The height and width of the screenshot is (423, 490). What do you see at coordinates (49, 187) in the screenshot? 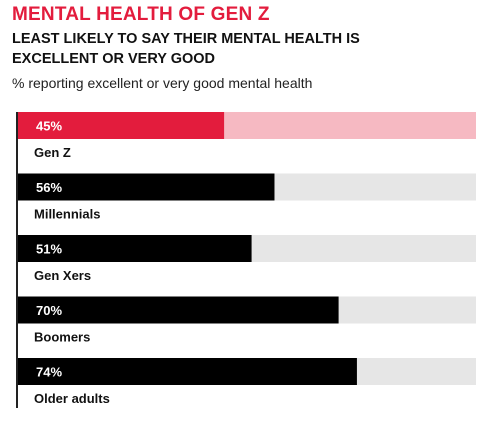
I see `bar-value-label-millennials: 56%` at bounding box center [49, 187].